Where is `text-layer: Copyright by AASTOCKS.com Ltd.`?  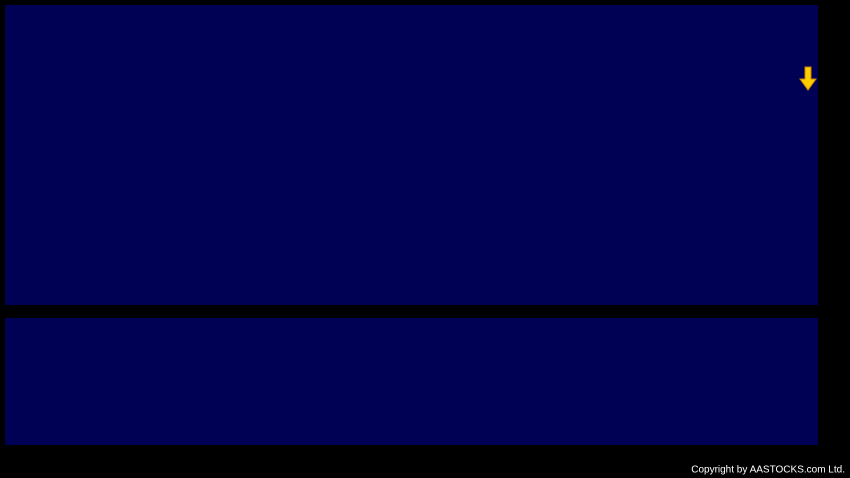
text-layer: Copyright by AASTOCKS.com Ltd. is located at coordinates (768, 470).